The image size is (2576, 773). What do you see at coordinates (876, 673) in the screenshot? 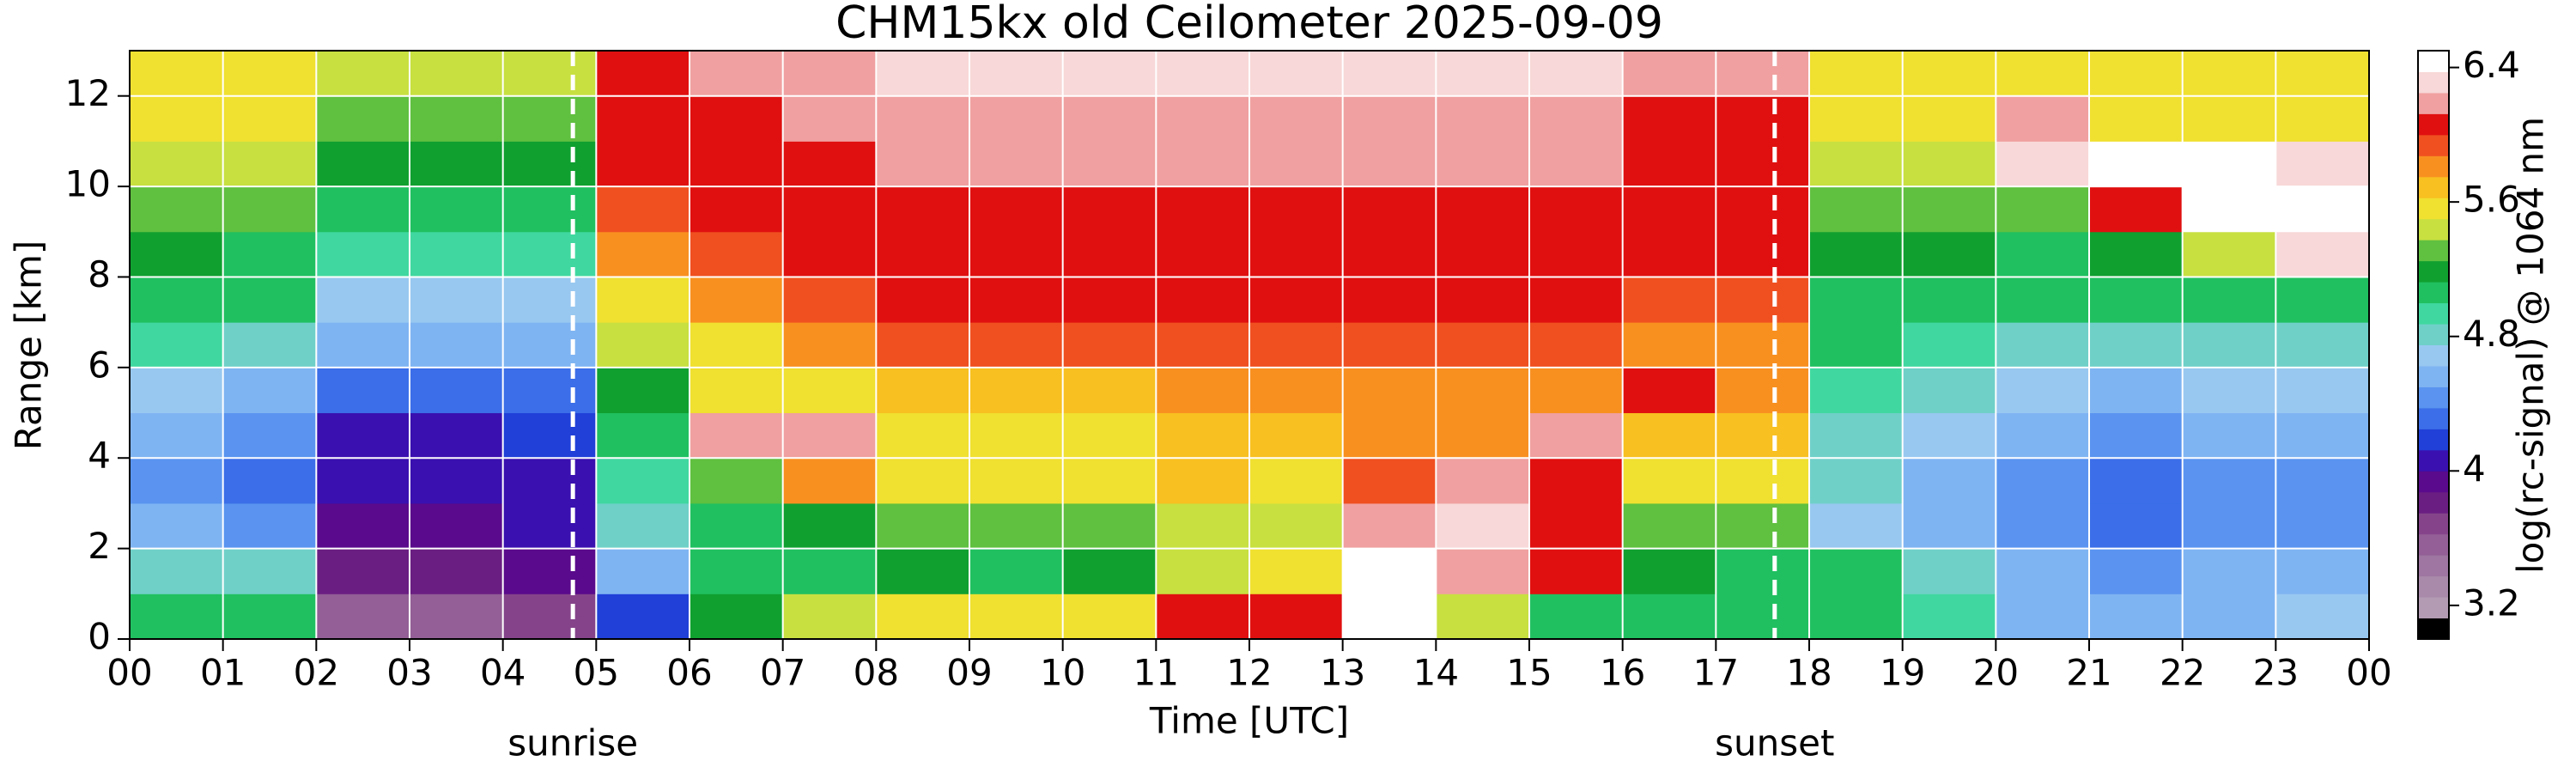
I see `x-tick-label: 08` at bounding box center [876, 673].